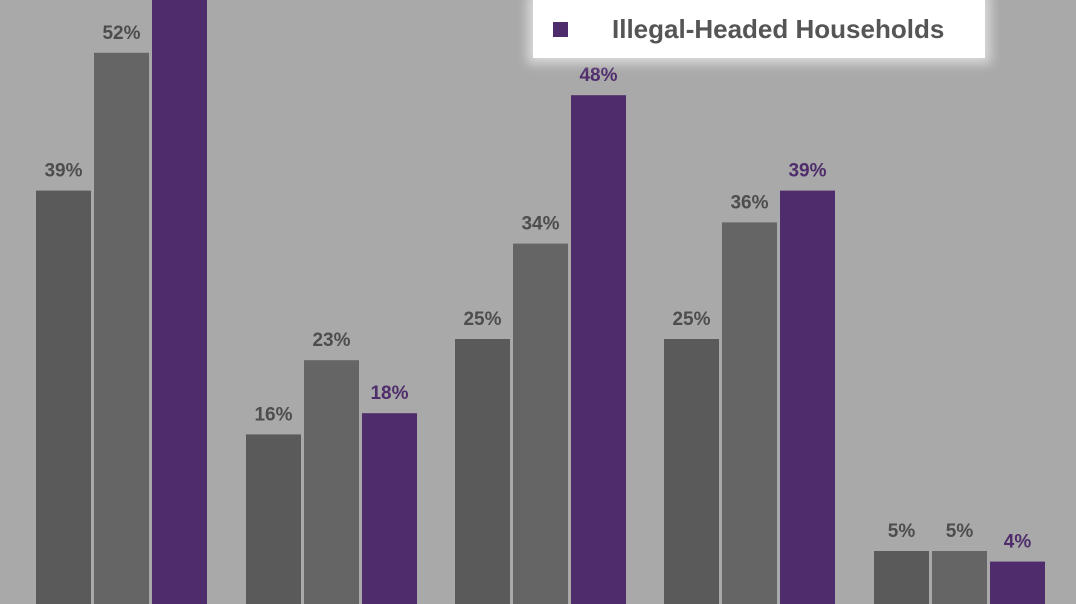 Image resolution: width=1076 pixels, height=604 pixels. Describe the element at coordinates (331, 482) in the screenshot. I see `bar-series2-group2` at that location.